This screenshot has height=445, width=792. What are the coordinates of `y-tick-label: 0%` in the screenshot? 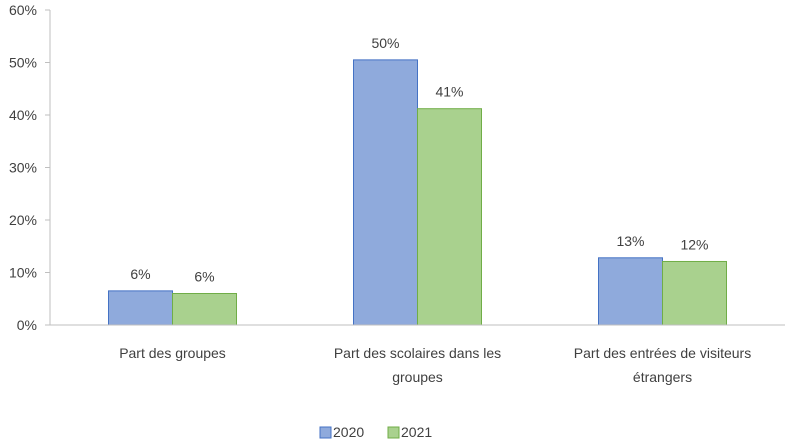 It's located at (27, 325).